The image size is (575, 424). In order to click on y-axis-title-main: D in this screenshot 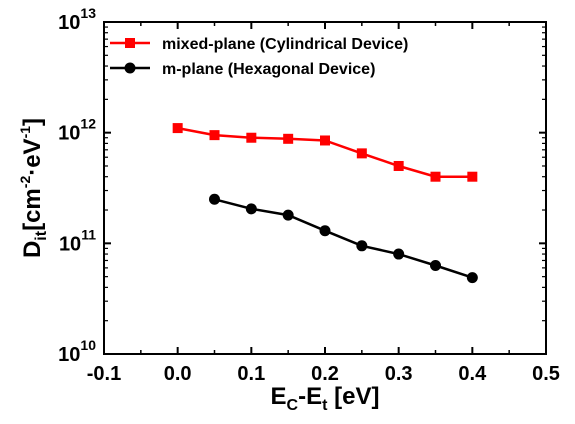, I will do `click(32, 249)`.